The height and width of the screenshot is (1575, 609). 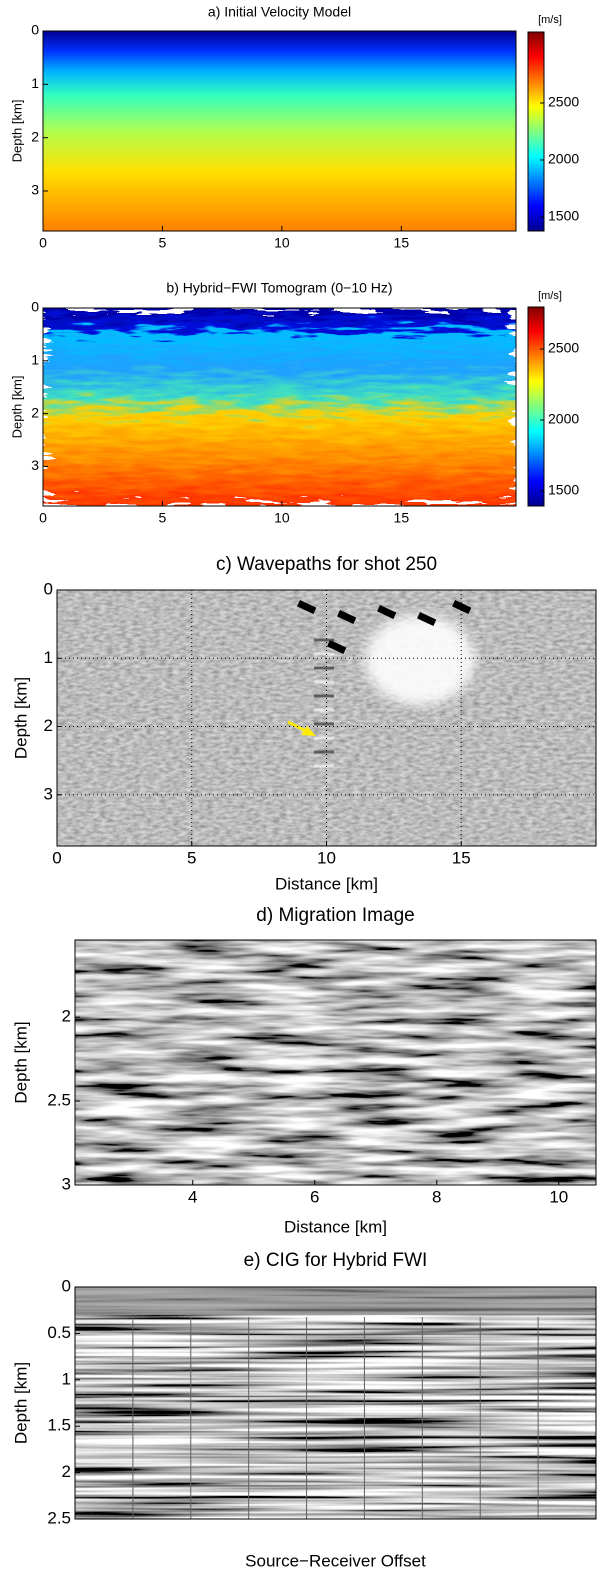 I want to click on mute-zone, so click(x=335, y=1301).